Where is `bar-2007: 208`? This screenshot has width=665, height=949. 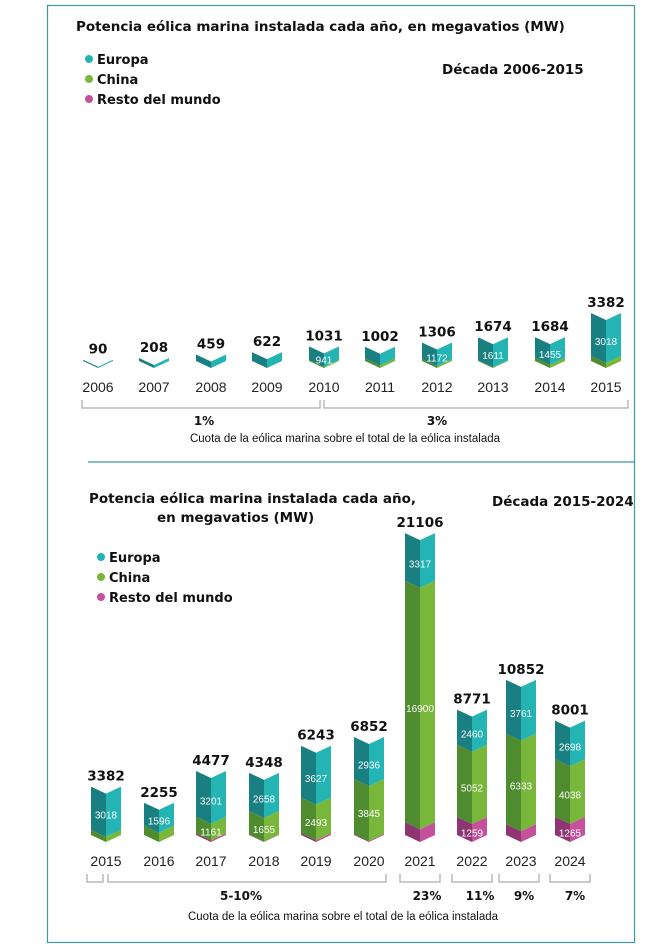 bar-2007: 208 is located at coordinates (154, 354).